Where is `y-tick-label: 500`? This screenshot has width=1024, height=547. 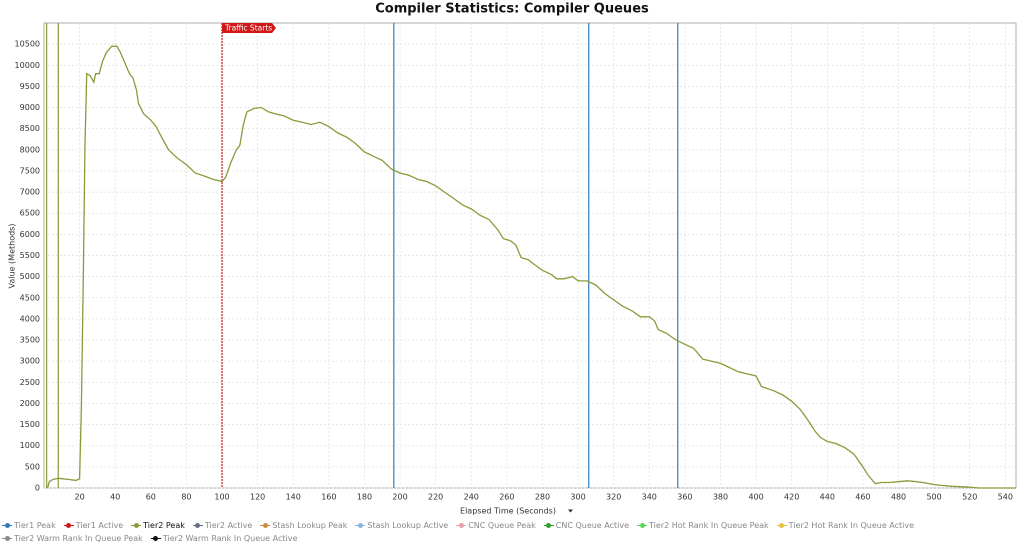
y-tick-label: 500 is located at coordinates (32, 466).